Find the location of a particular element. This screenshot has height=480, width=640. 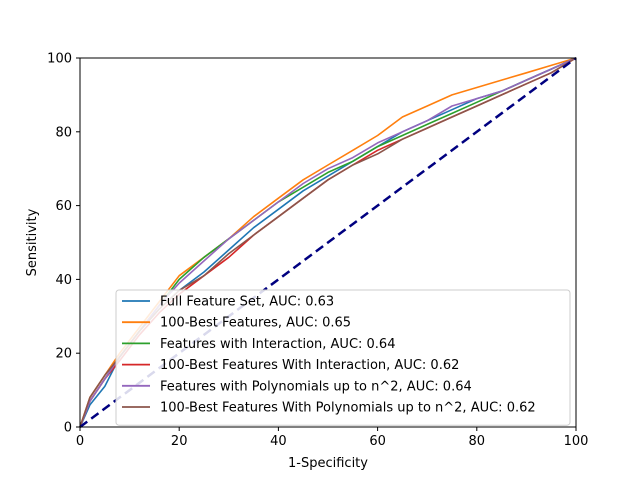

x-tick-label: 100 is located at coordinates (576, 441).